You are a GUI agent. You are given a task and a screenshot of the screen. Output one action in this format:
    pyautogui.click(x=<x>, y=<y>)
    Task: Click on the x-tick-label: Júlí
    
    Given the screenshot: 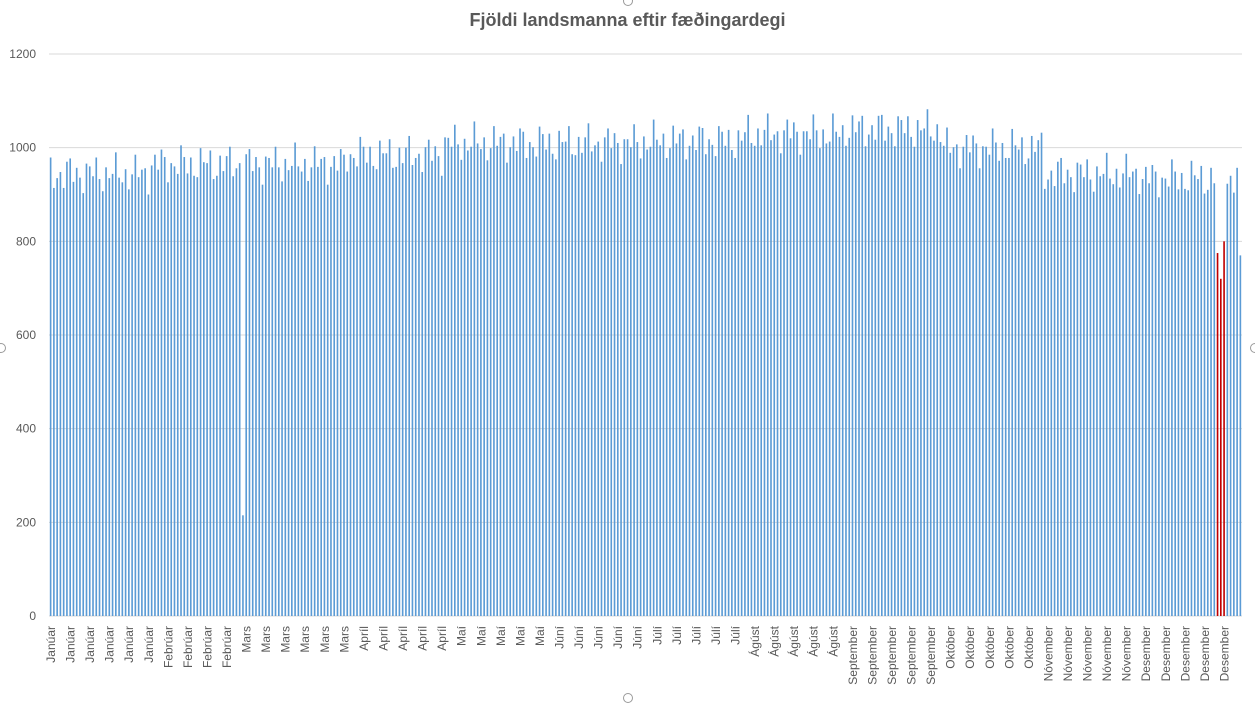 What is the action you would take?
    pyautogui.click(x=696, y=634)
    